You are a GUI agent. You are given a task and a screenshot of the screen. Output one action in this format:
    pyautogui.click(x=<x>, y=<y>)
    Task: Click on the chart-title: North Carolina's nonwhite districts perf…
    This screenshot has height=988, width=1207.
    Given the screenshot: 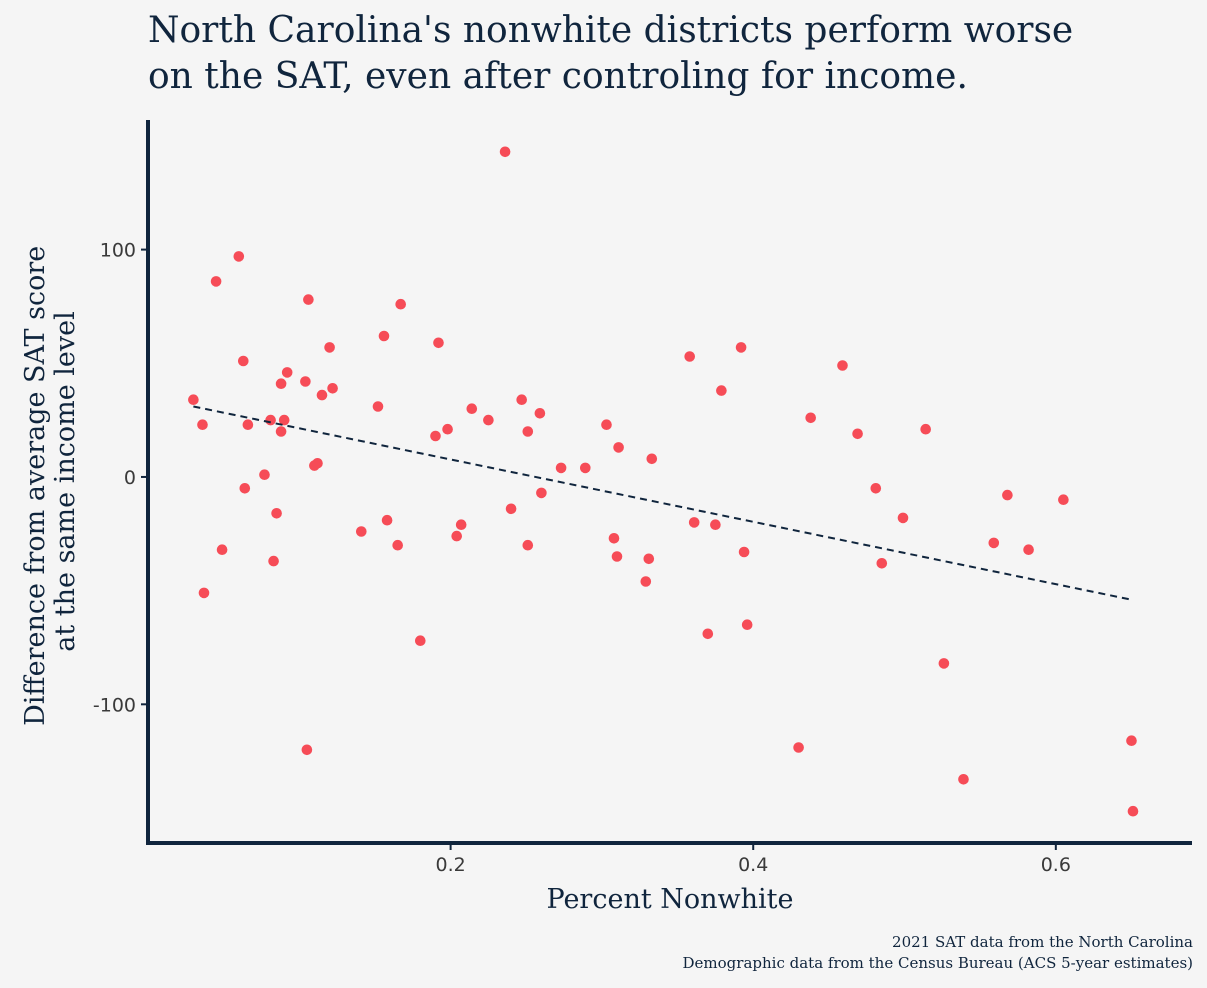 What is the action you would take?
    pyautogui.click(x=675, y=54)
    